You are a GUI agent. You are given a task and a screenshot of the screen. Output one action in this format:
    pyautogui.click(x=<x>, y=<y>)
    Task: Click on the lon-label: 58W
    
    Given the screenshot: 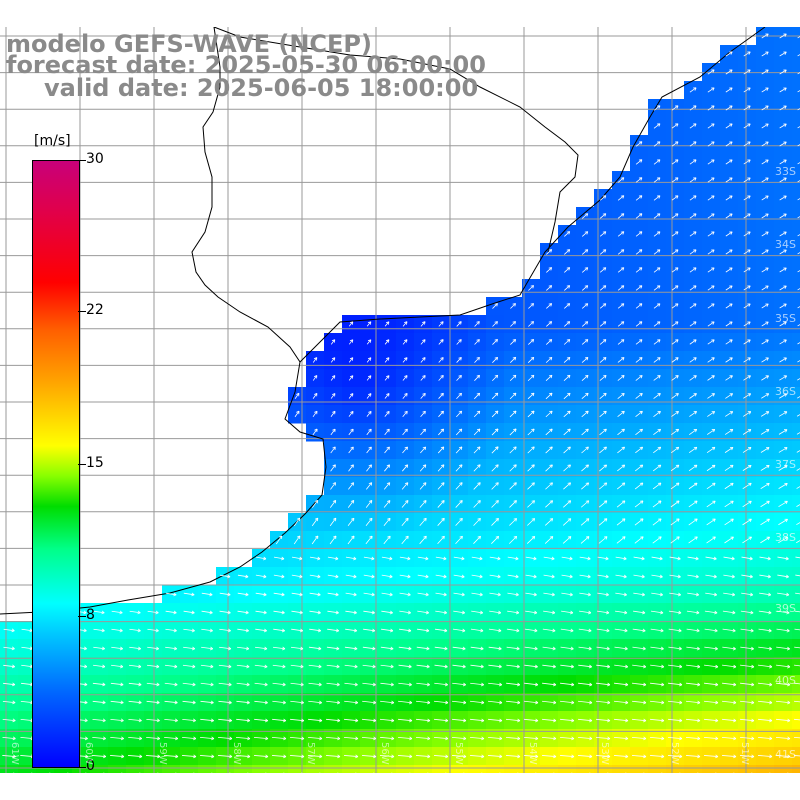 What is the action you would take?
    pyautogui.click(x=236, y=753)
    